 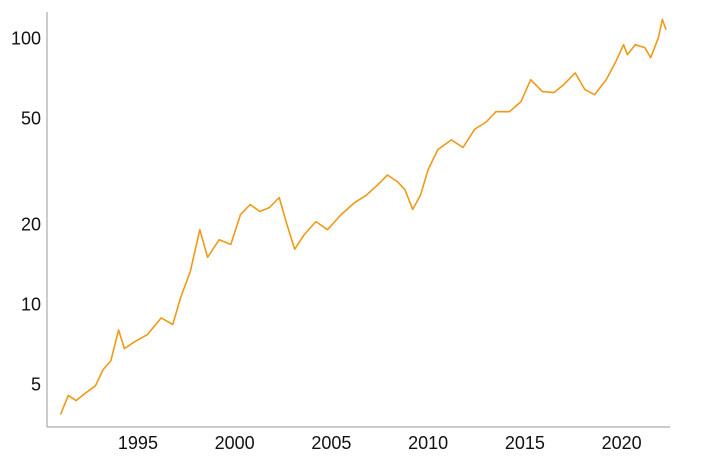 I want to click on y-tick-label: 50, so click(x=31, y=118).